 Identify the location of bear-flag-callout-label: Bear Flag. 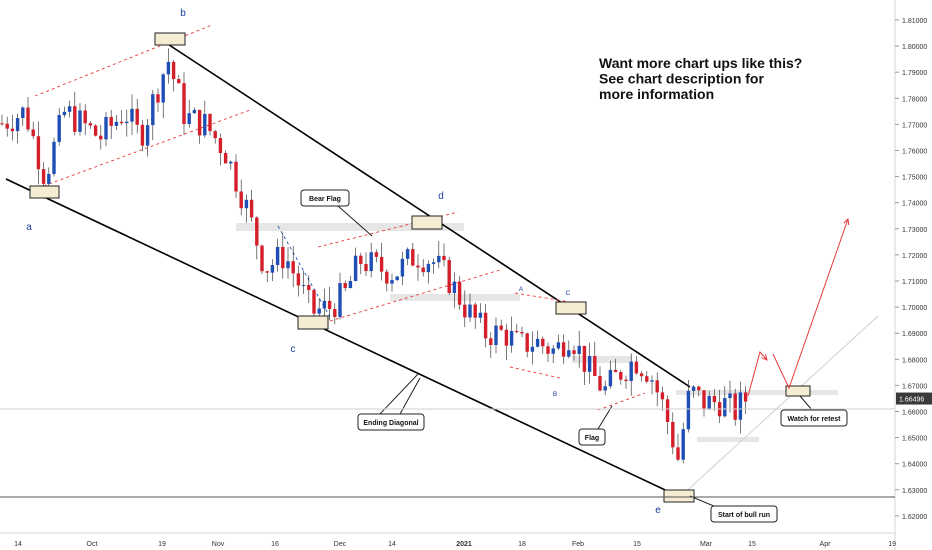
(325, 199).